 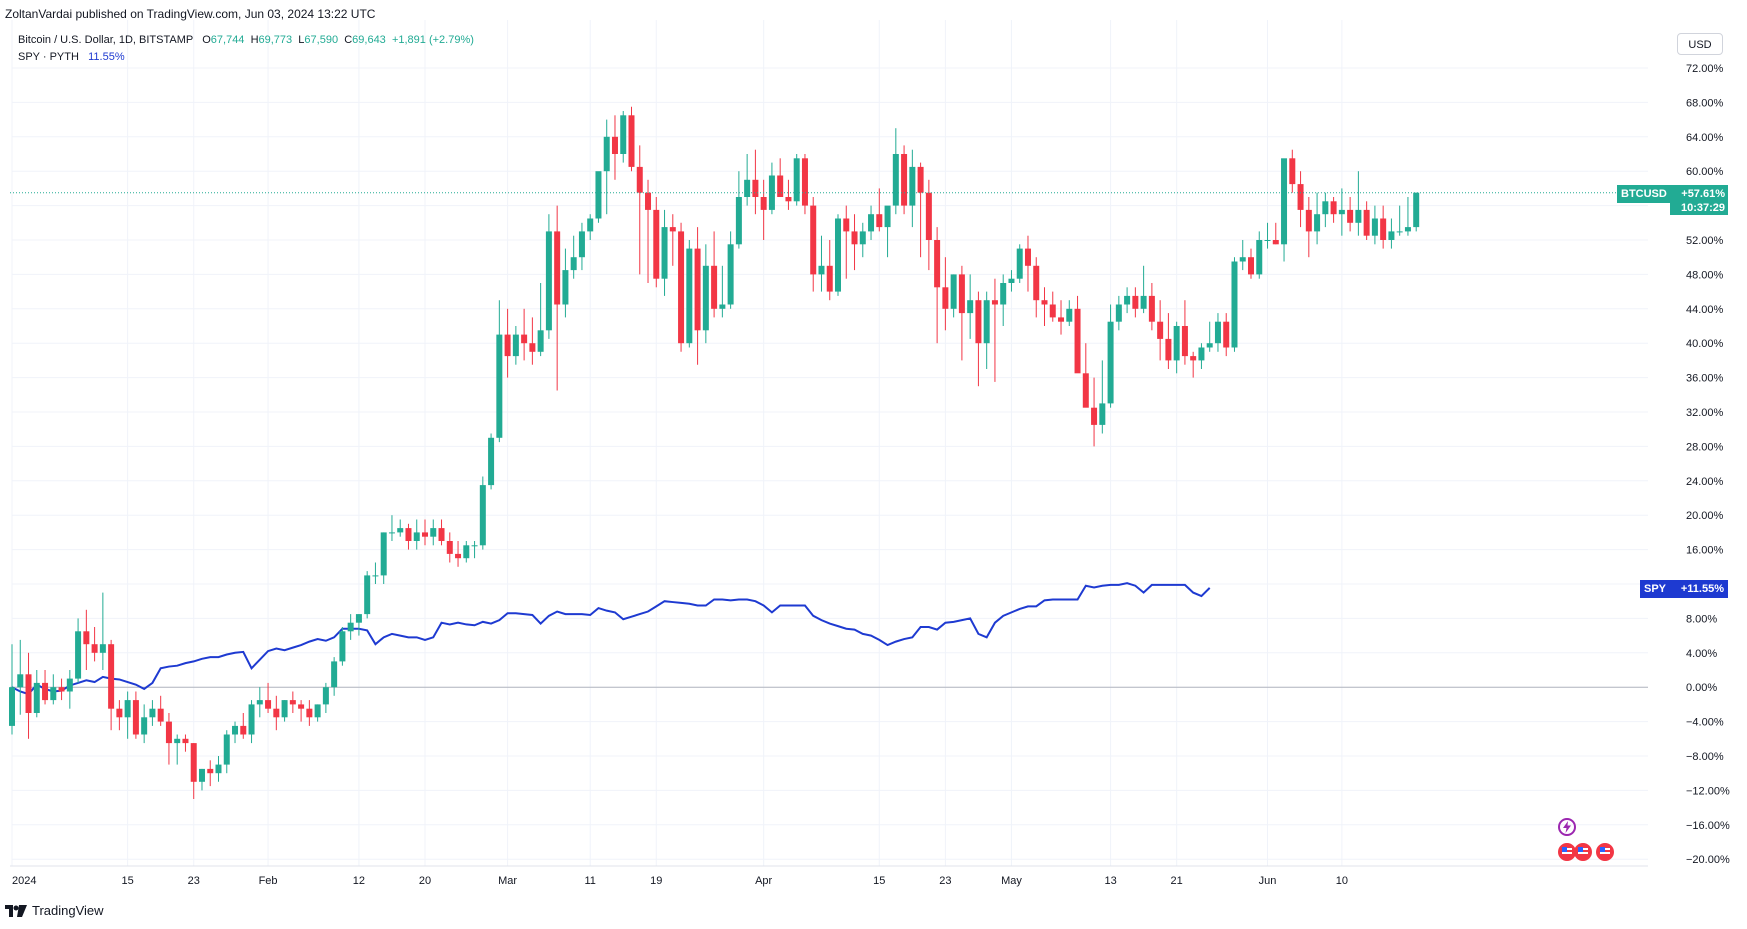 I want to click on y-tick-label: 28.00%, so click(x=1705, y=447).